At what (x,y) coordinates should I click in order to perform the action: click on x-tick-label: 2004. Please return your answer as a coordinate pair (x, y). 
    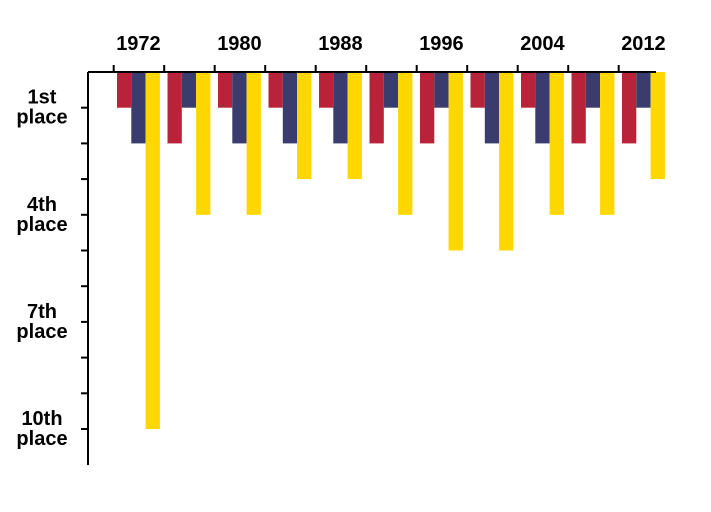
    Looking at the image, I should click on (542, 44).